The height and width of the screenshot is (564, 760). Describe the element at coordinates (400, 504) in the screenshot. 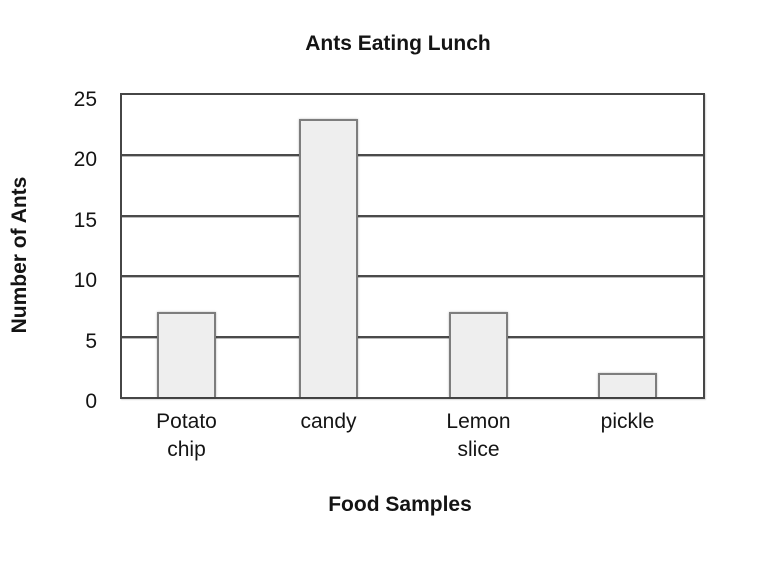

I see `x-axis-title: Food Samples` at that location.